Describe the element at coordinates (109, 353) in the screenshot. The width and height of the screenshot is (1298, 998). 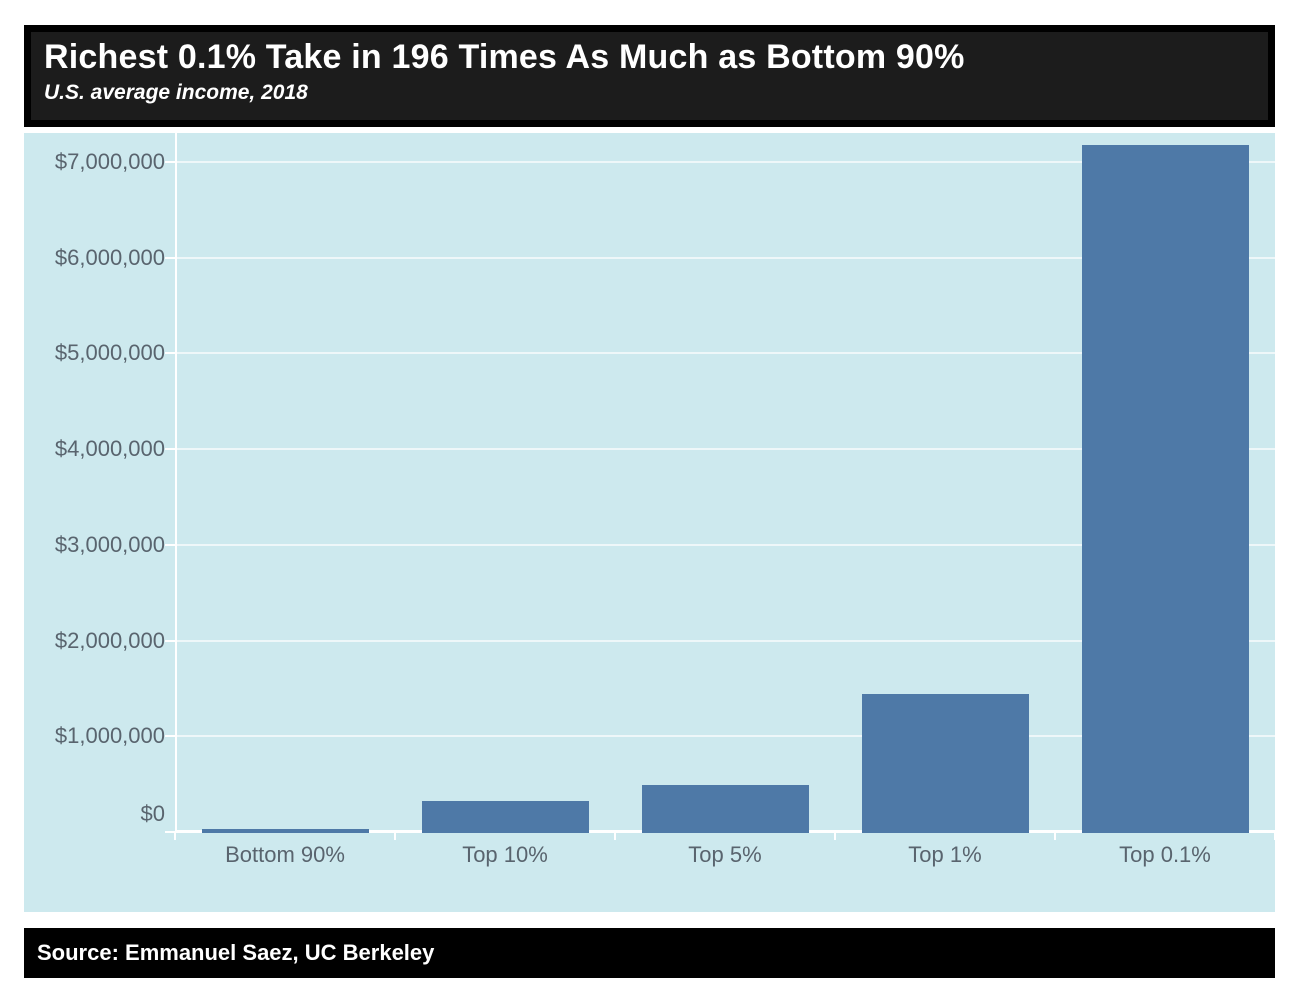
I see `y-tick-label: $5,000,000` at that location.